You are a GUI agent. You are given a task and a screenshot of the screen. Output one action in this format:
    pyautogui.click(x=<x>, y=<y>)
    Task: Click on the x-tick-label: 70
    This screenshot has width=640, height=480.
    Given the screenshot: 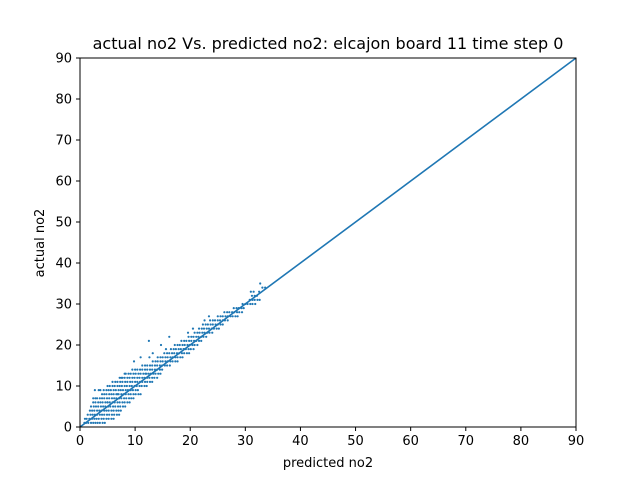 What is the action you would take?
    pyautogui.click(x=466, y=441)
    